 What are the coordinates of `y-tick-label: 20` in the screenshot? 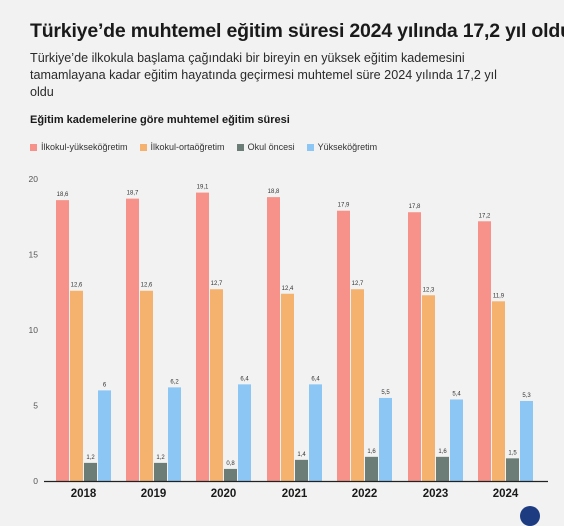 It's located at (34, 179).